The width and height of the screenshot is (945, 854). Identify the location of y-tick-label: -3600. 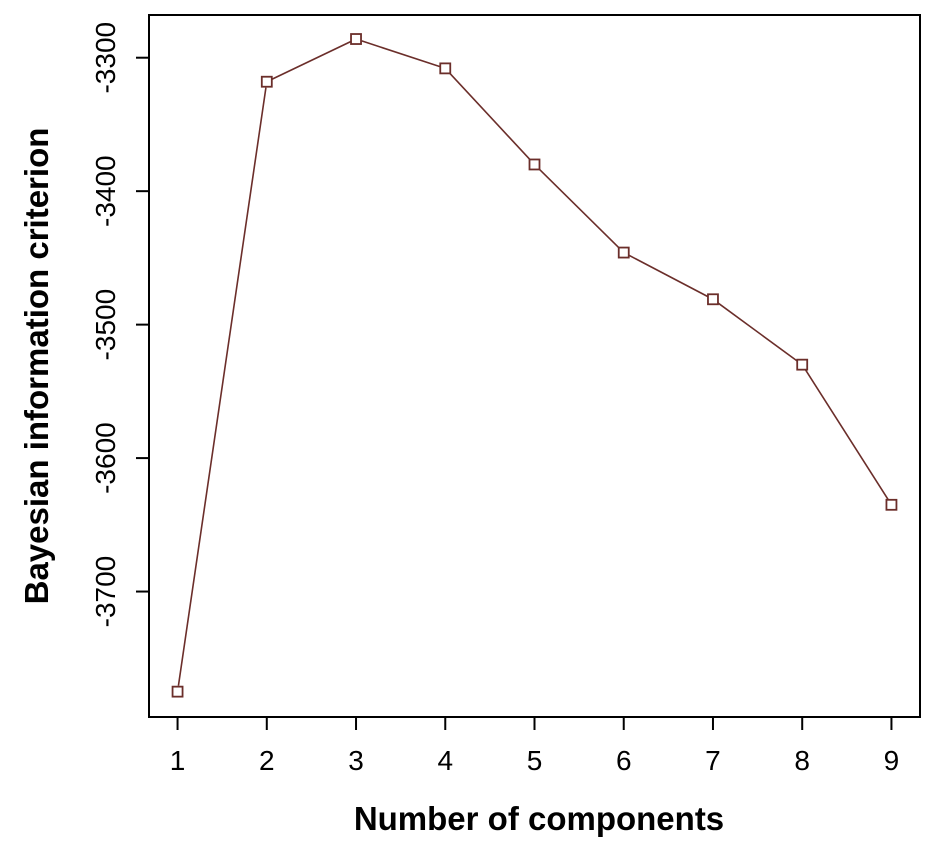
(105, 458).